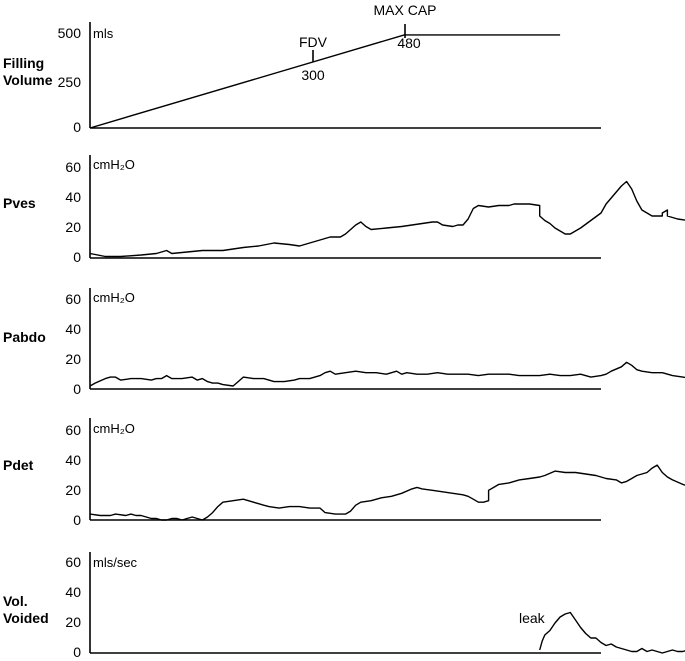 The width and height of the screenshot is (685, 661). I want to click on unit-label: mls/sec, so click(115, 562).